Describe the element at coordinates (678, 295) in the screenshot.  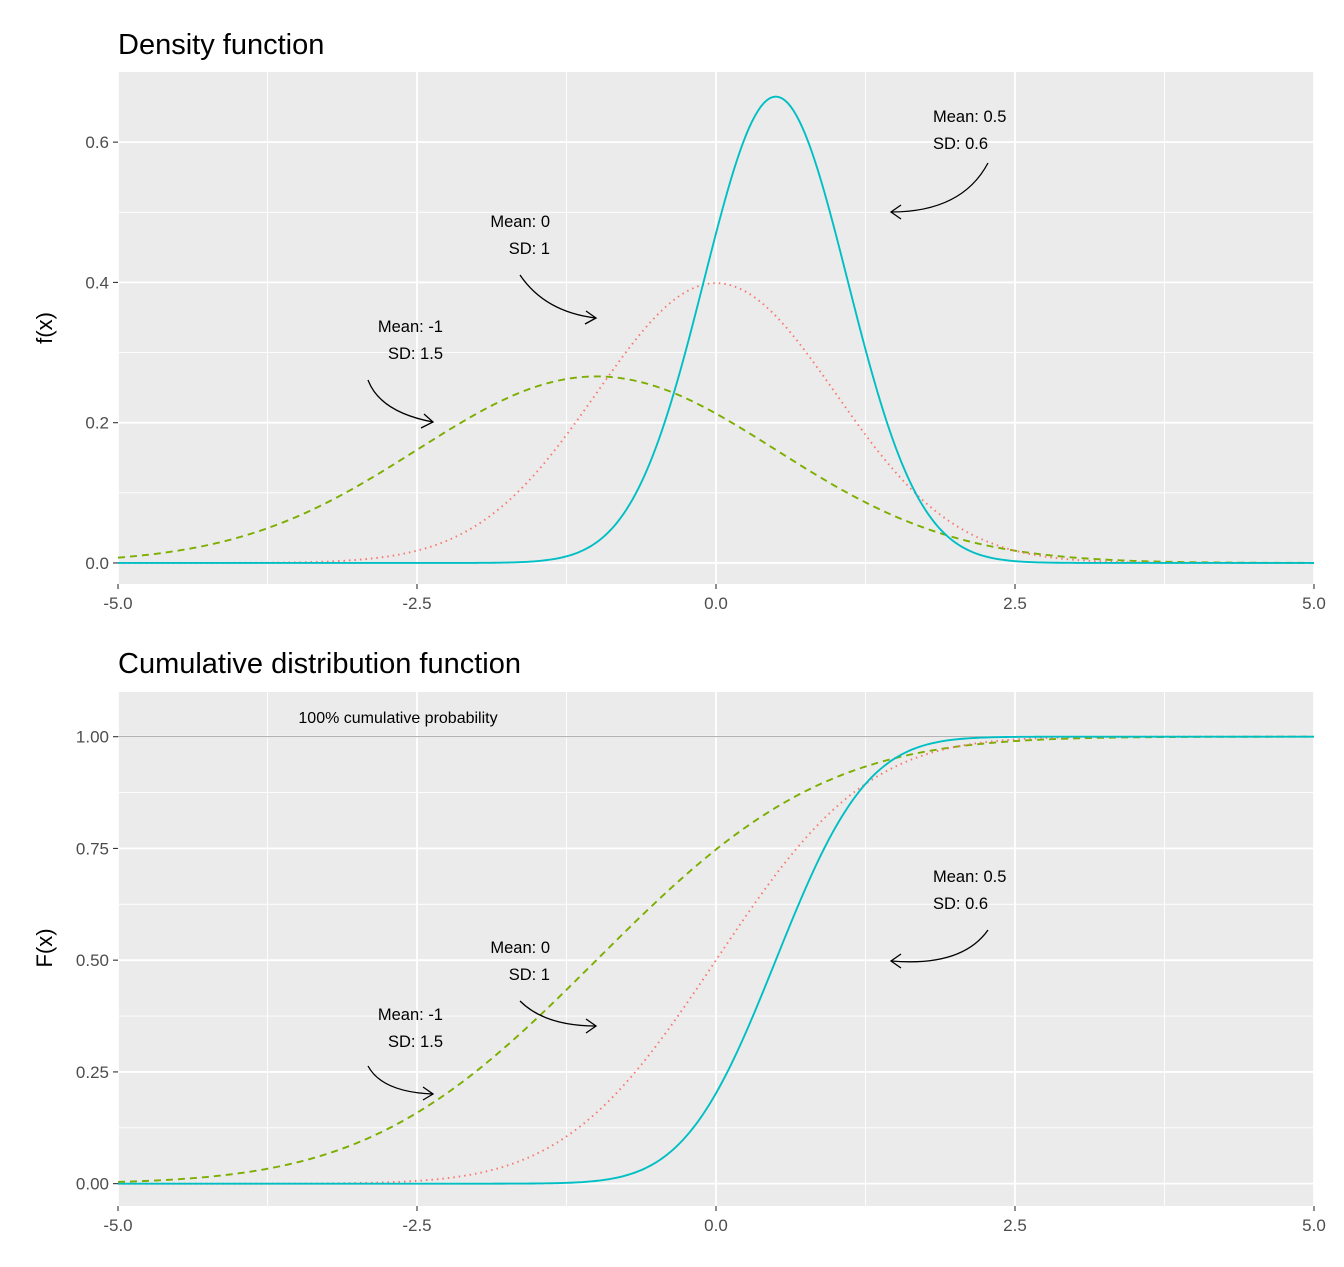
I see `density-annotation-arrows` at that location.